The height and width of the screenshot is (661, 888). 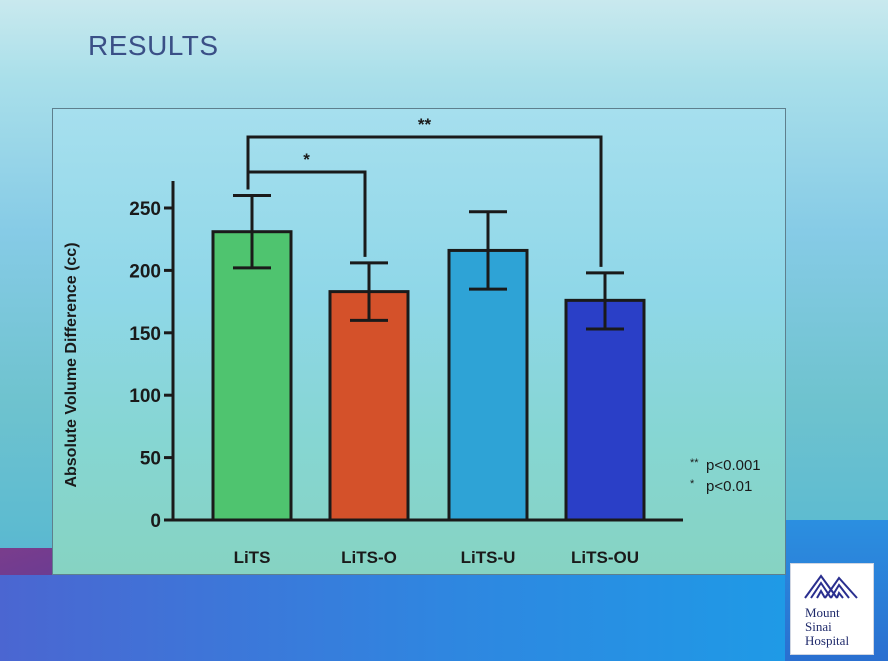 What do you see at coordinates (725, 476) in the screenshot?
I see `p-value-notes: ** p<0.001 * p<0.01` at bounding box center [725, 476].